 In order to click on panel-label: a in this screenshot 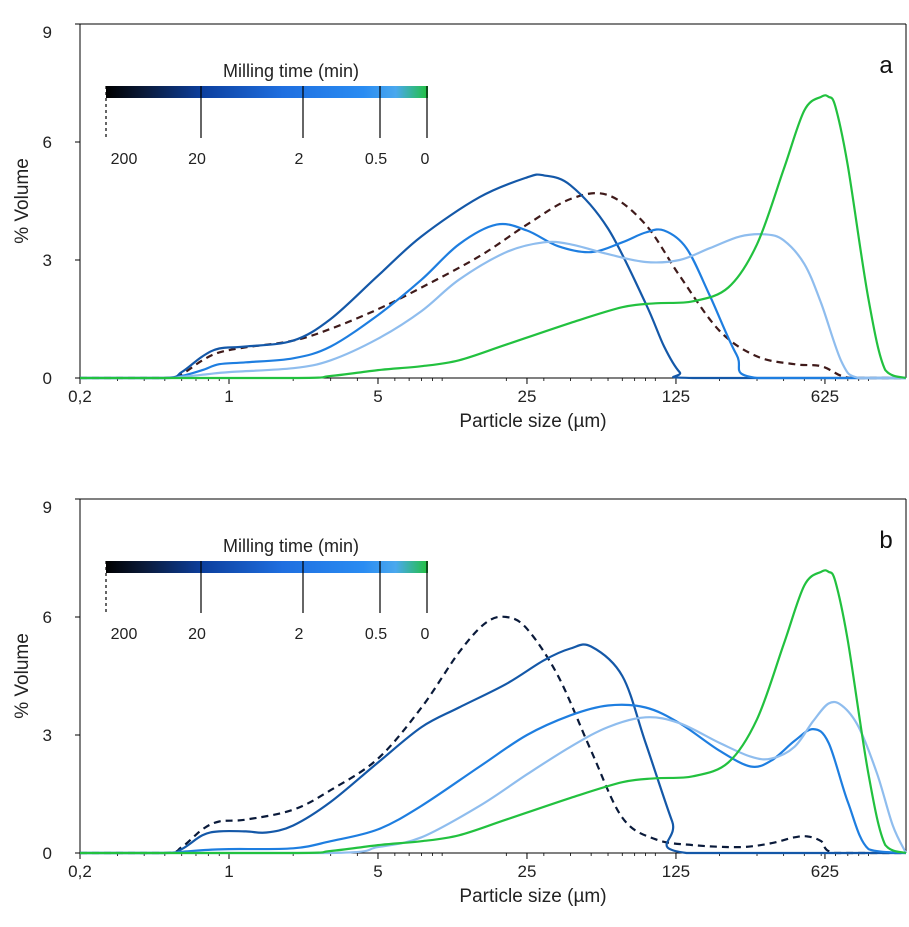, I will do `click(886, 65)`.